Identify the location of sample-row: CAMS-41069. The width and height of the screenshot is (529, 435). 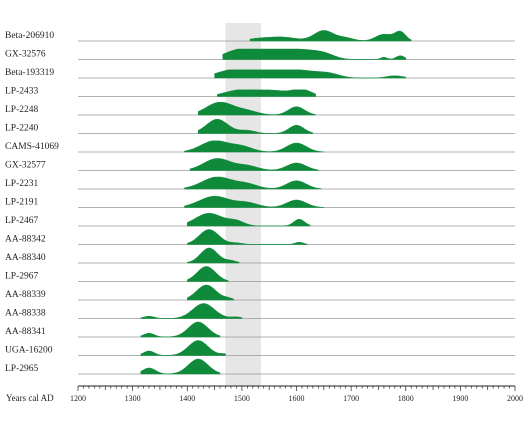
(260, 146).